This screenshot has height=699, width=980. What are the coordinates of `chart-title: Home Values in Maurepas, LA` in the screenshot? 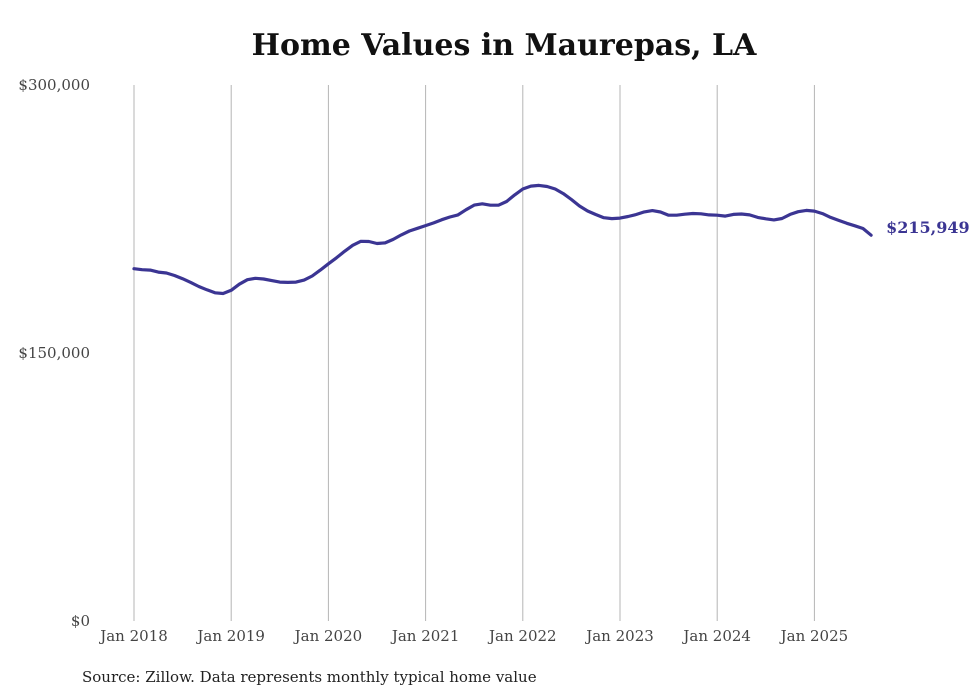 It's located at (504, 45).